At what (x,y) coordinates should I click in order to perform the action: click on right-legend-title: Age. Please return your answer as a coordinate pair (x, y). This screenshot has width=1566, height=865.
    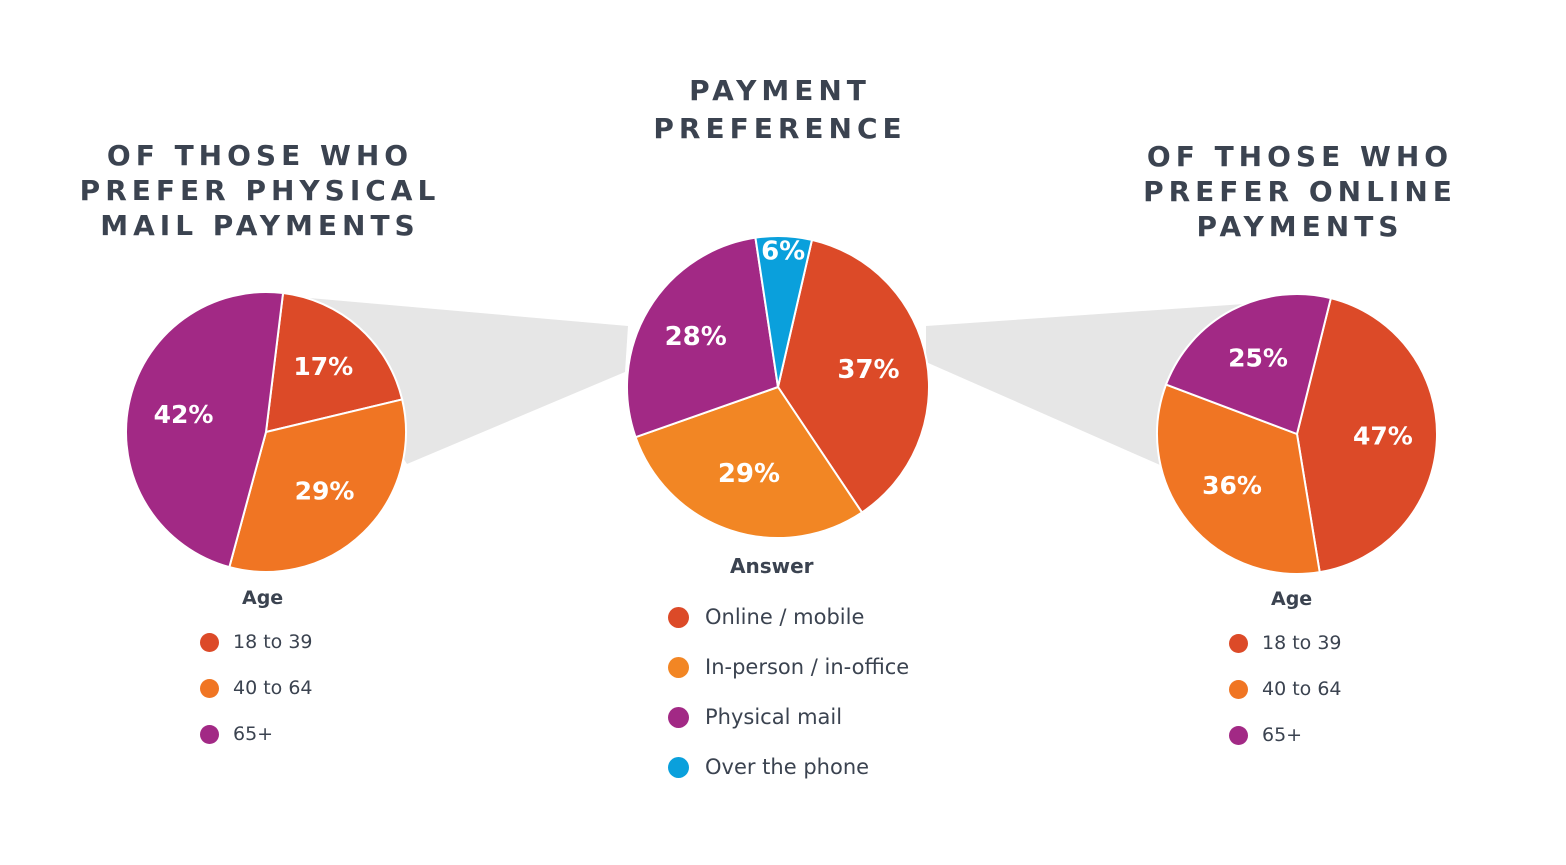
    Looking at the image, I should click on (1292, 599).